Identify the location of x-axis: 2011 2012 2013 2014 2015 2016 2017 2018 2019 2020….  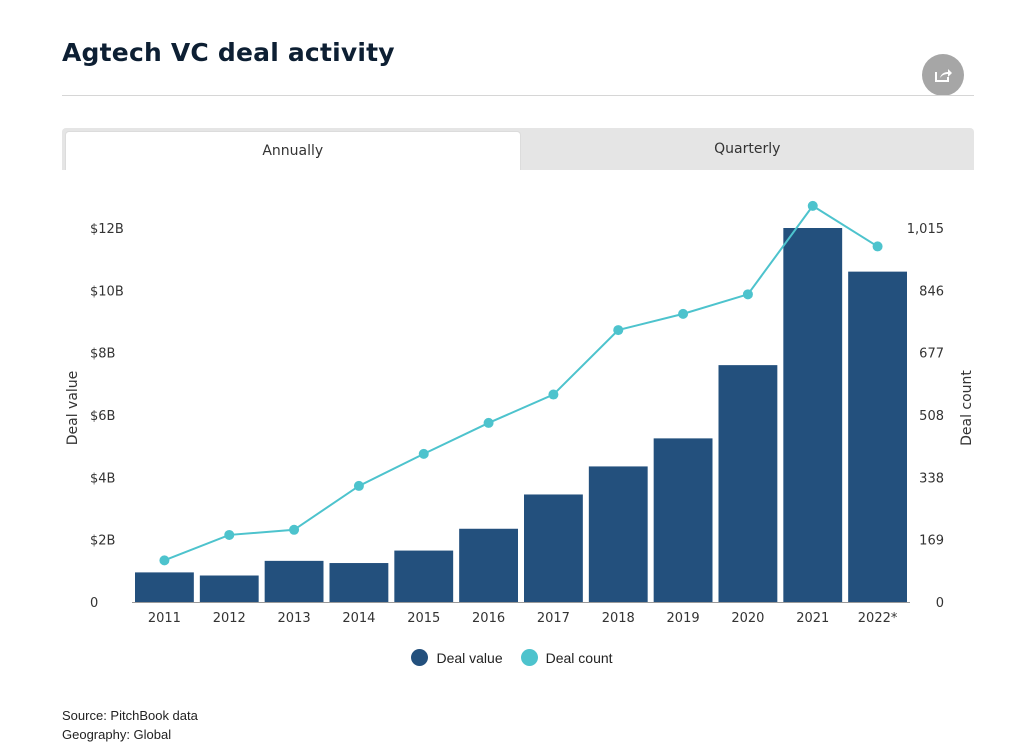
(521, 614).